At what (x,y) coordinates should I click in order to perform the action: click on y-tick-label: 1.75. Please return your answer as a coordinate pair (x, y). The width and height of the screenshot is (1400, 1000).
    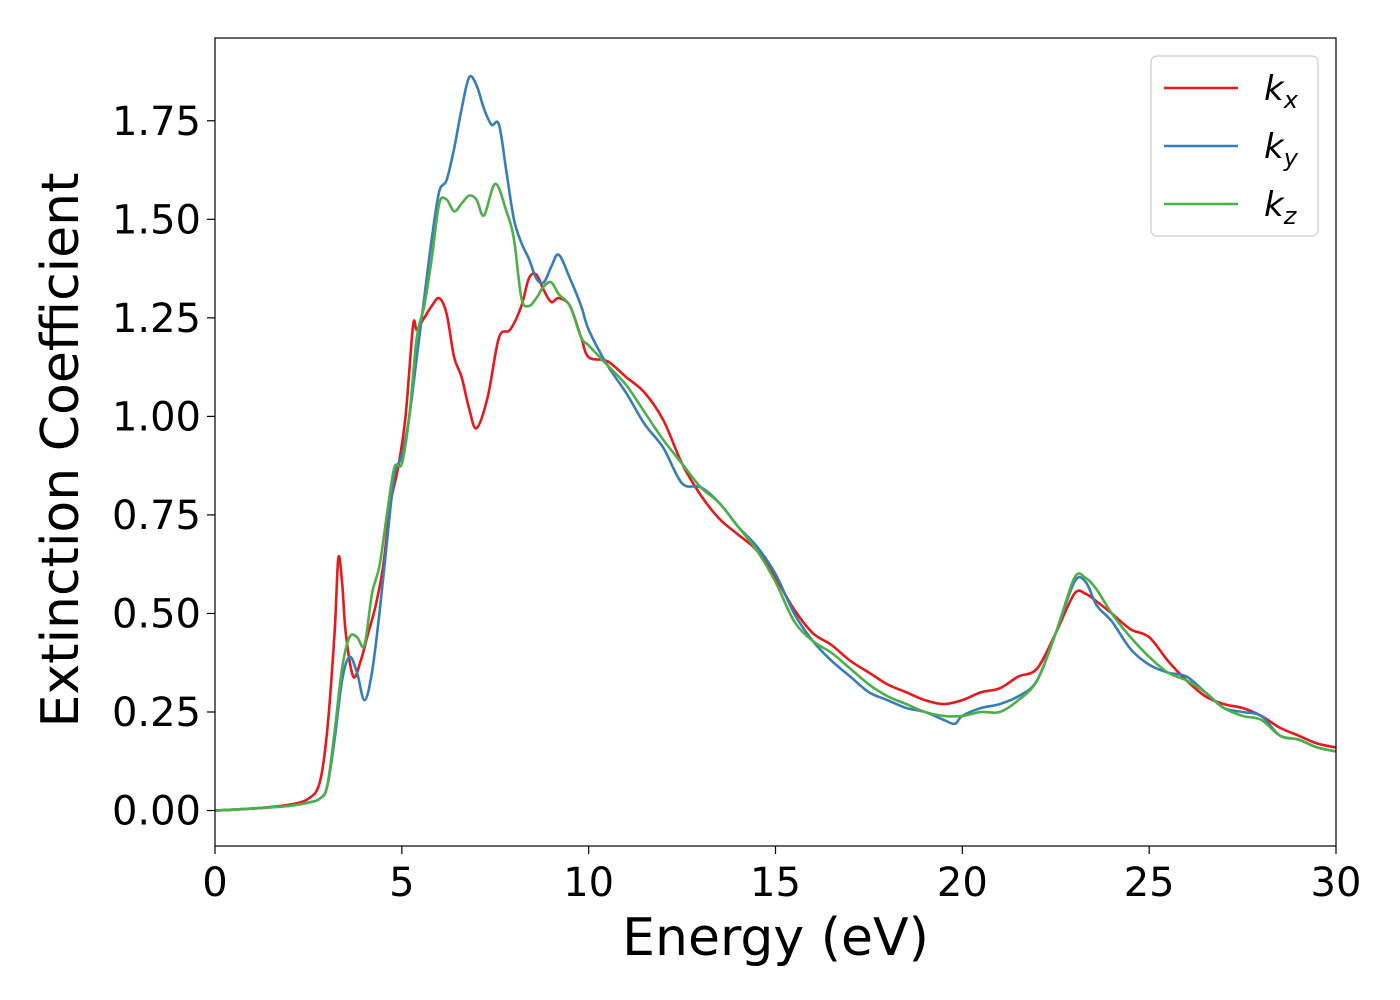
    Looking at the image, I should click on (156, 122).